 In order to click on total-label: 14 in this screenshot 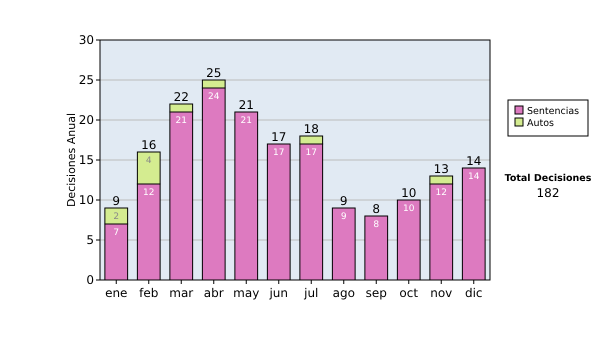, I will do `click(474, 161)`.